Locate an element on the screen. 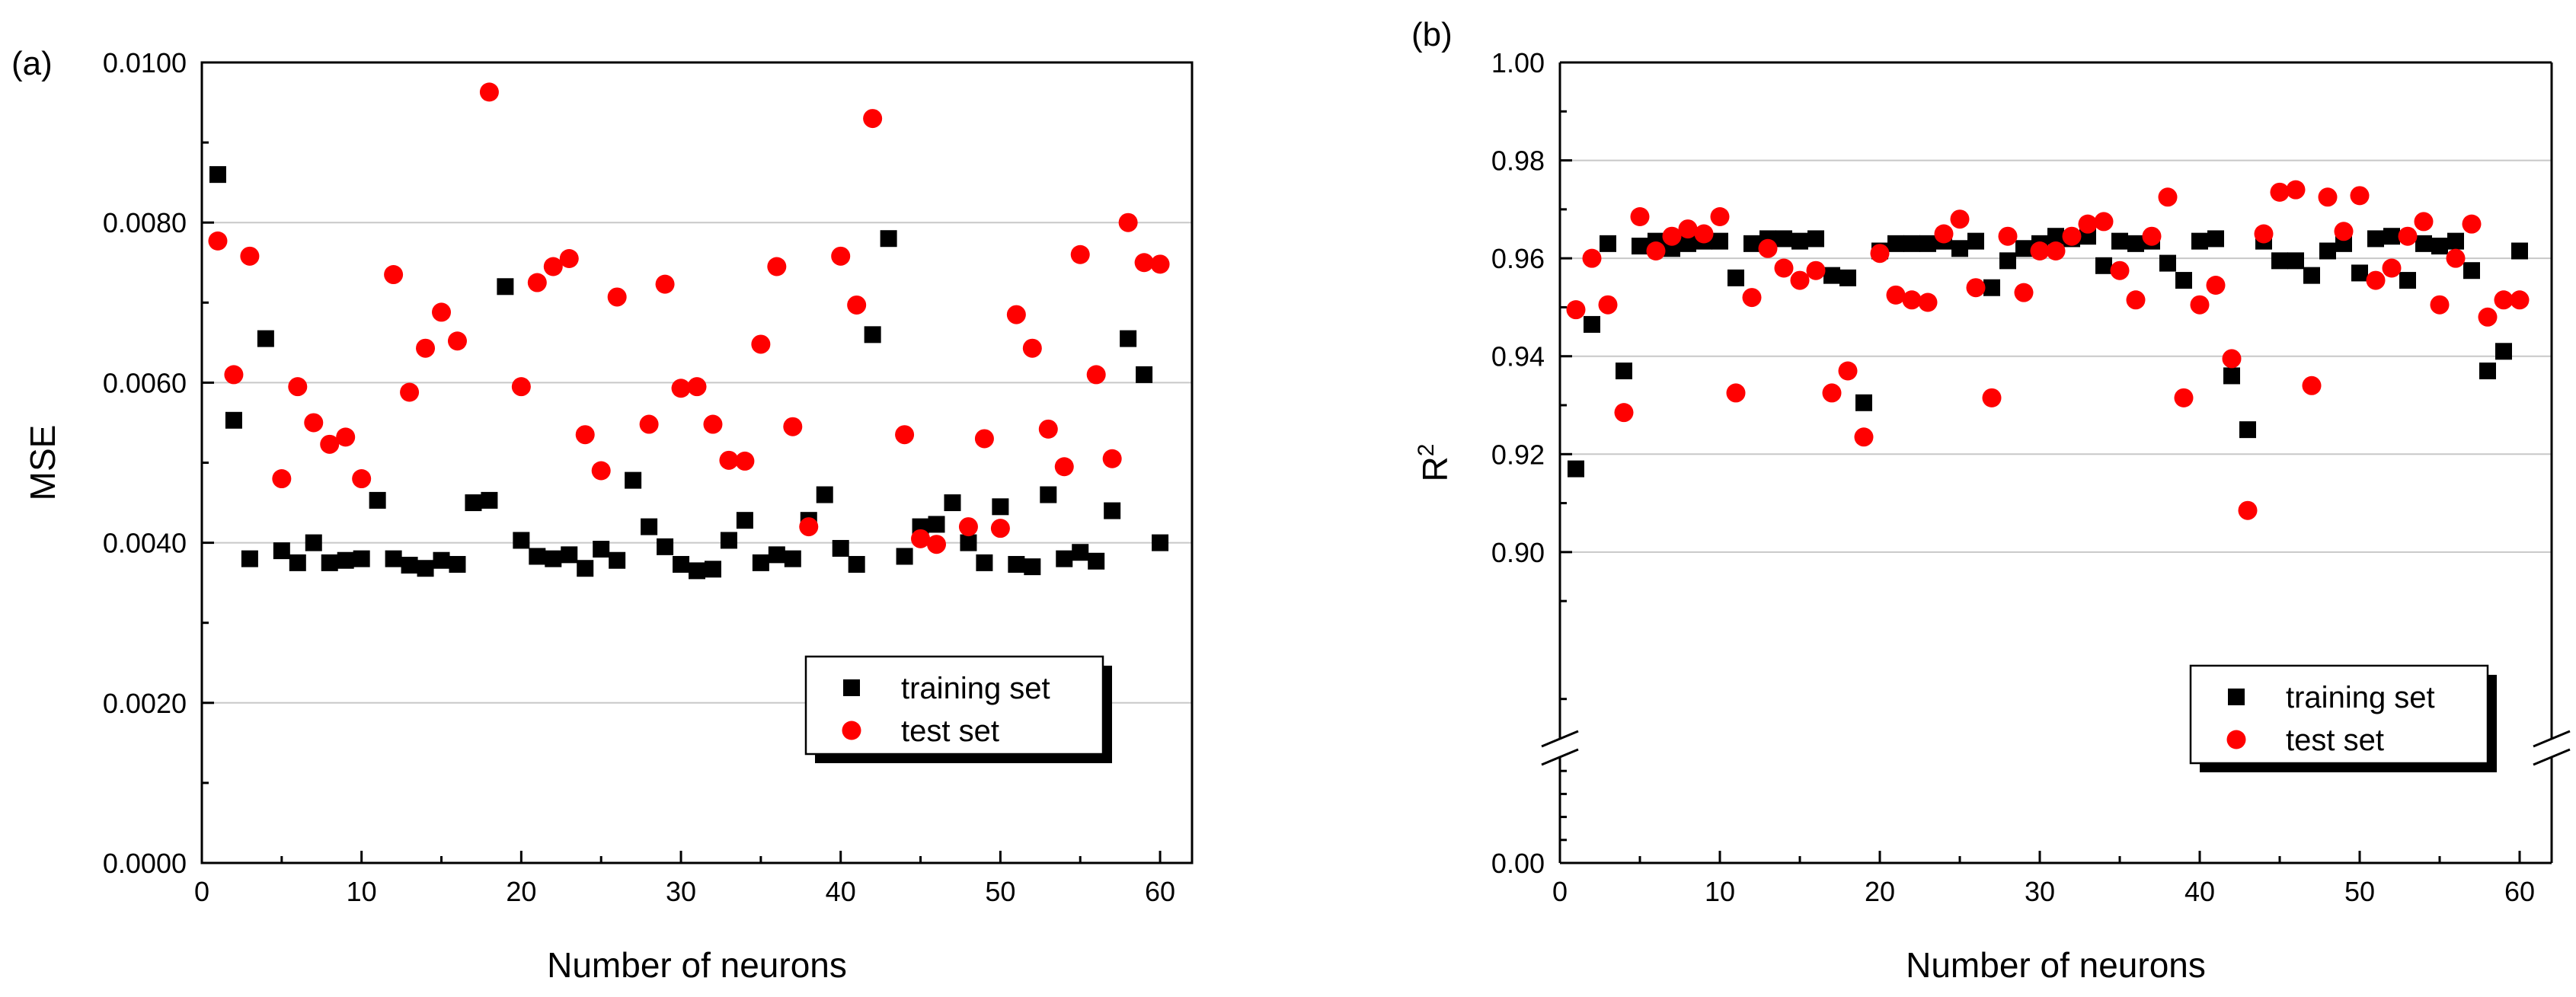 This screenshot has height=997, width=2576. panel-b-y-tick-label: 0.90 is located at coordinates (1518, 552).